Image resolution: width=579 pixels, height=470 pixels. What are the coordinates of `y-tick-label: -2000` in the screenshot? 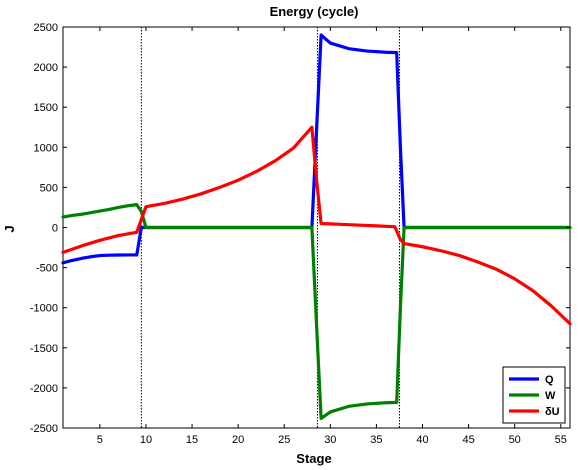 It's located at (44, 389).